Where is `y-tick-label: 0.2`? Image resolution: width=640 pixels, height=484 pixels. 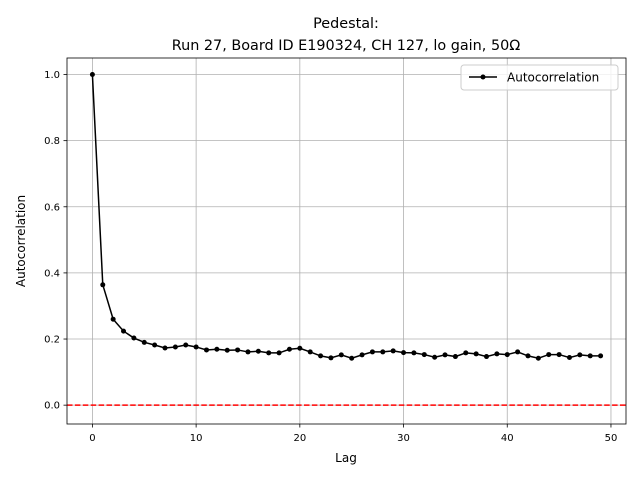
y-tick-label: 0.2 is located at coordinates (52, 340).